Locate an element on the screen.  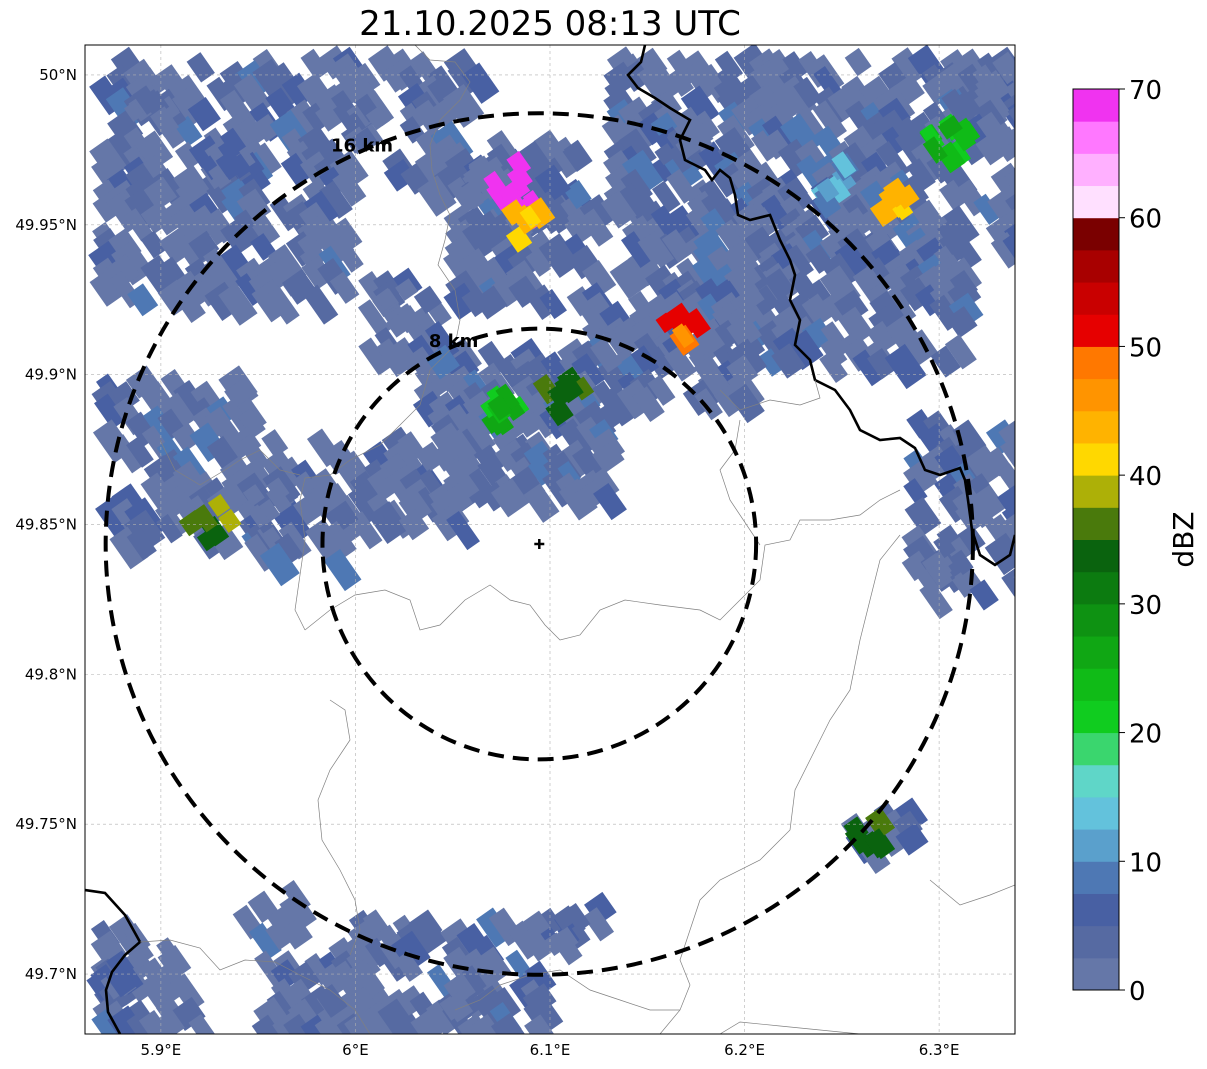
lon-tick-label: 6°E is located at coordinates (355, 1050).